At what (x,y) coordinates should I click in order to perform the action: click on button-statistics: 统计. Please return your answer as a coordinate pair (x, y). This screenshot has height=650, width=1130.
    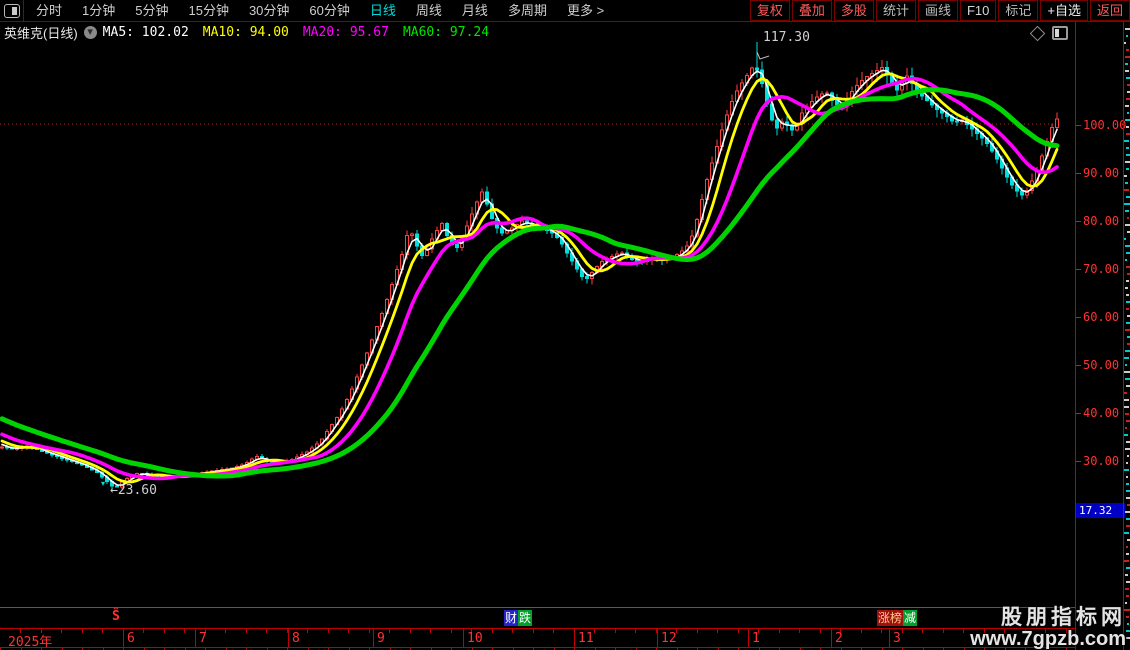
    Looking at the image, I should click on (895, 10).